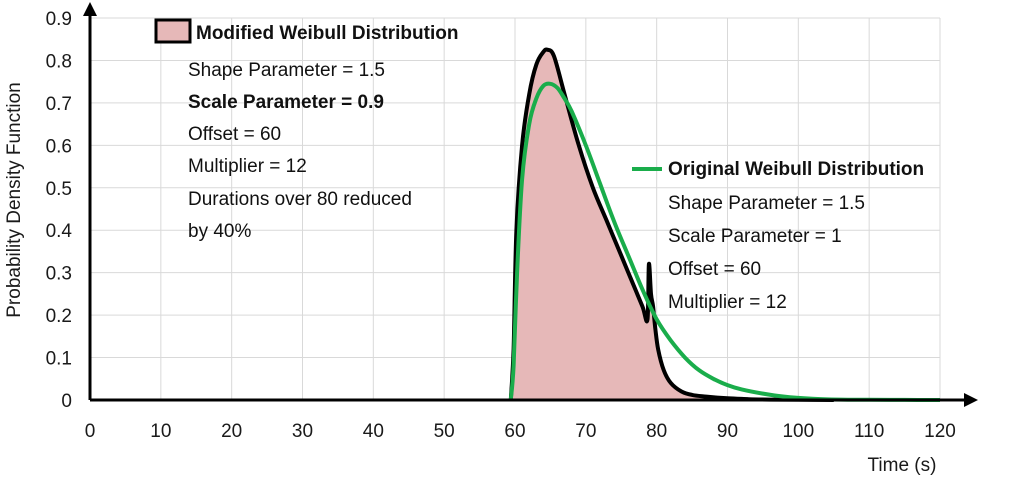  I want to click on x-tick-label: 0, so click(90, 431).